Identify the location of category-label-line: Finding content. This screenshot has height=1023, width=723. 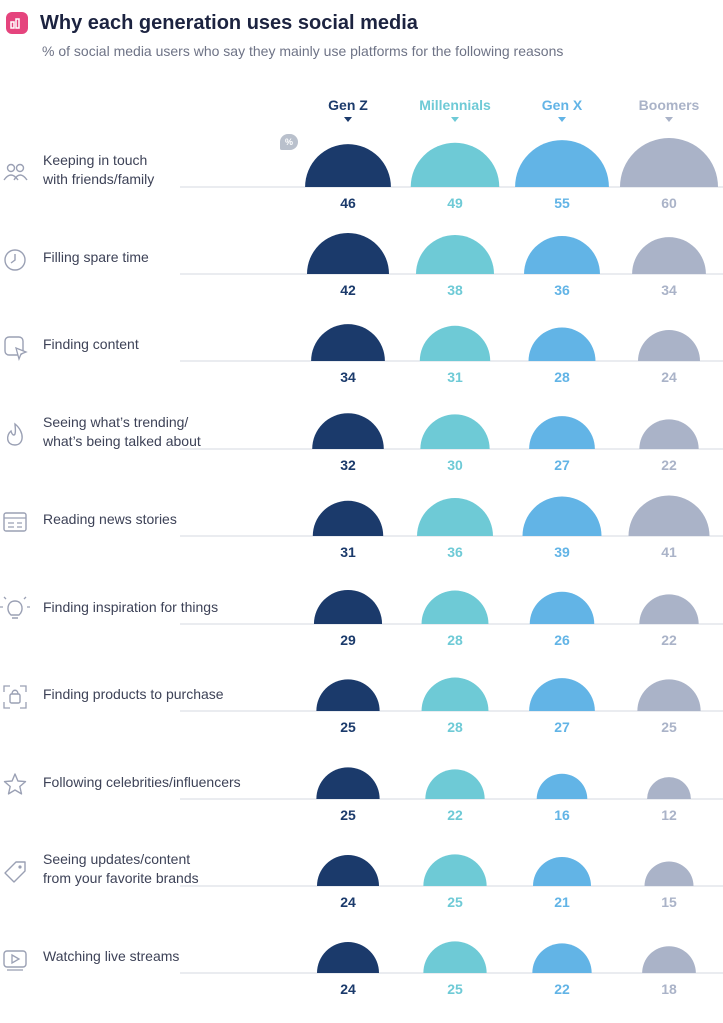
(91, 344).